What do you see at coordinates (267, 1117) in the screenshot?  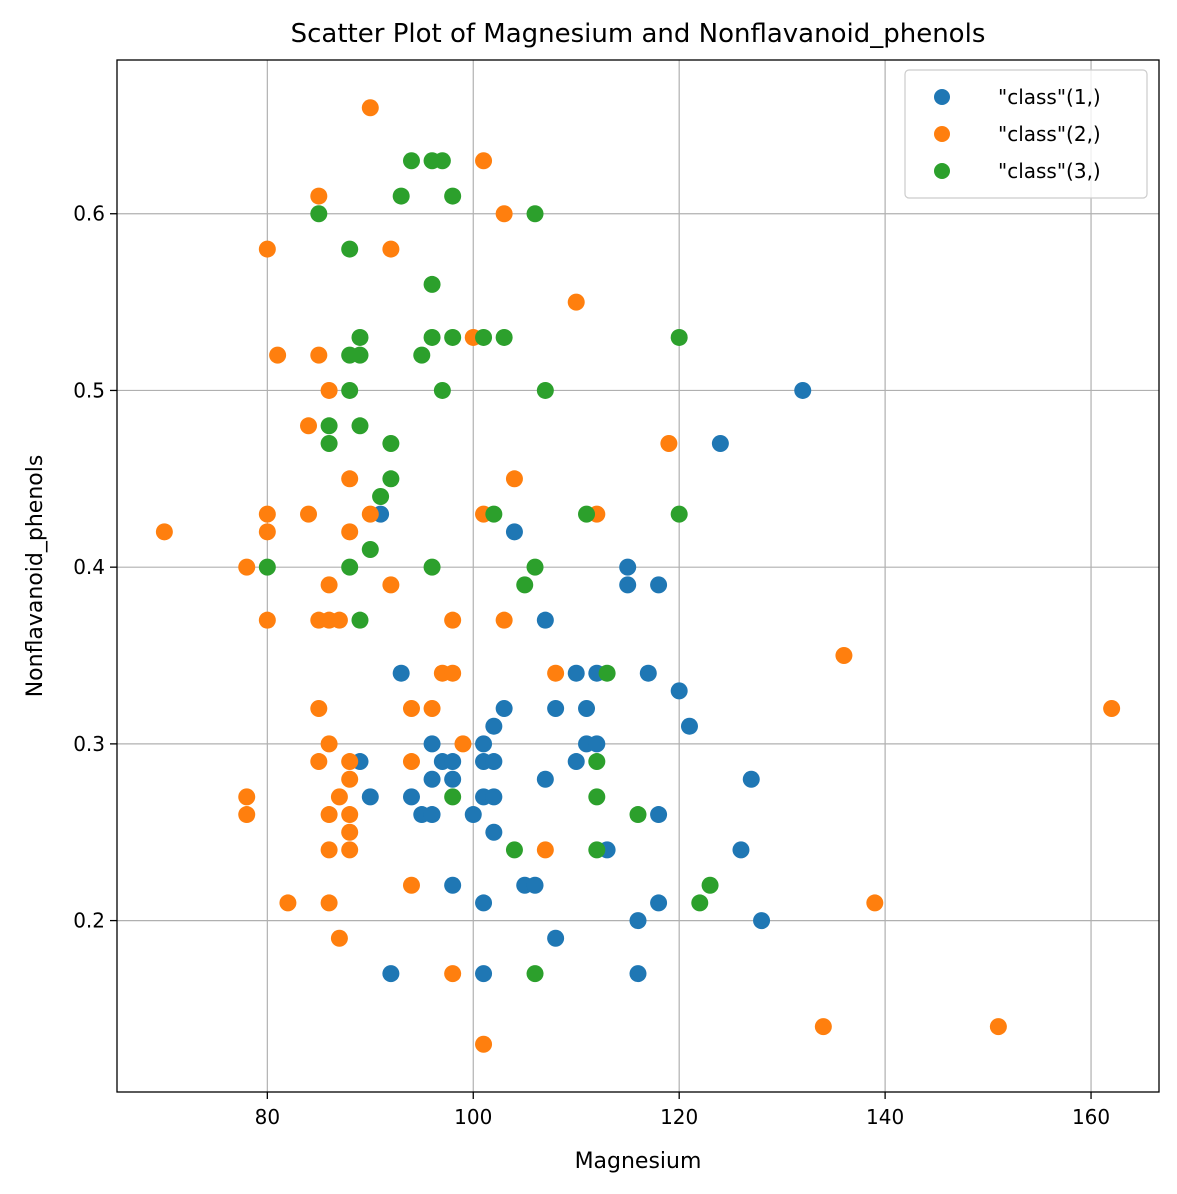 I see `x-tick-label: 80` at bounding box center [267, 1117].